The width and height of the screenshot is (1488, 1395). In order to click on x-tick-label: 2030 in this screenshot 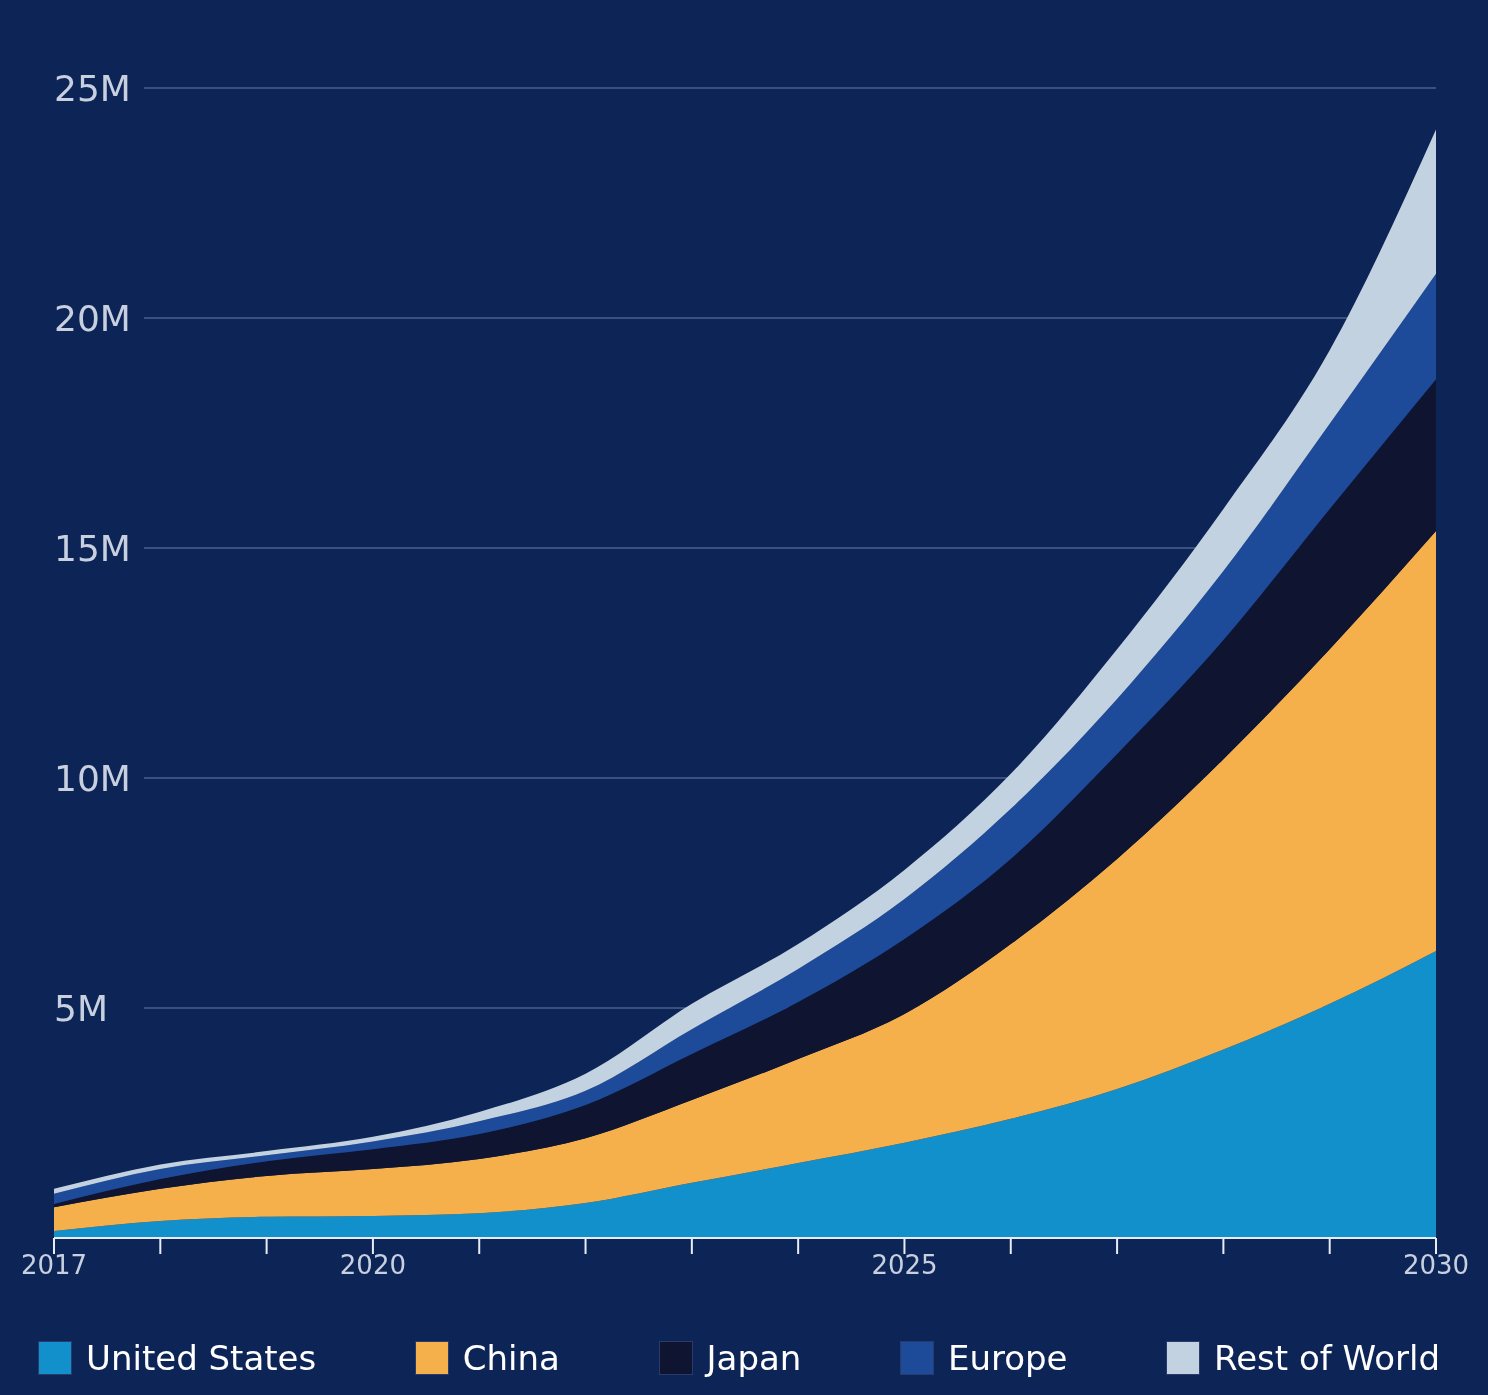, I will do `click(1436, 1265)`.